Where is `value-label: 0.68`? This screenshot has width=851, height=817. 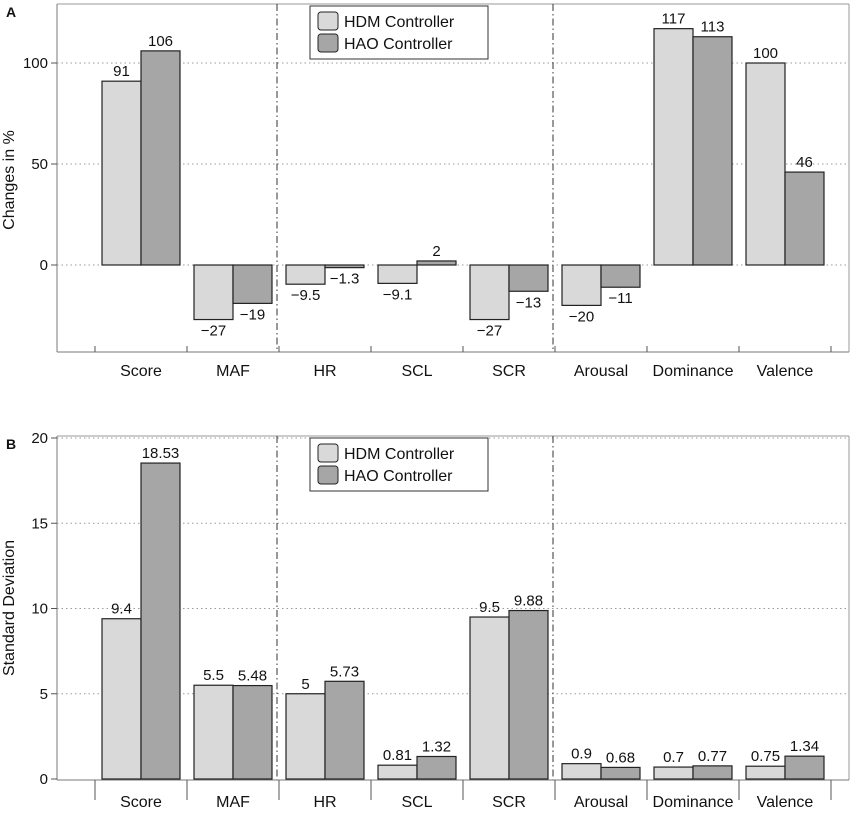
value-label: 0.68 is located at coordinates (620, 757).